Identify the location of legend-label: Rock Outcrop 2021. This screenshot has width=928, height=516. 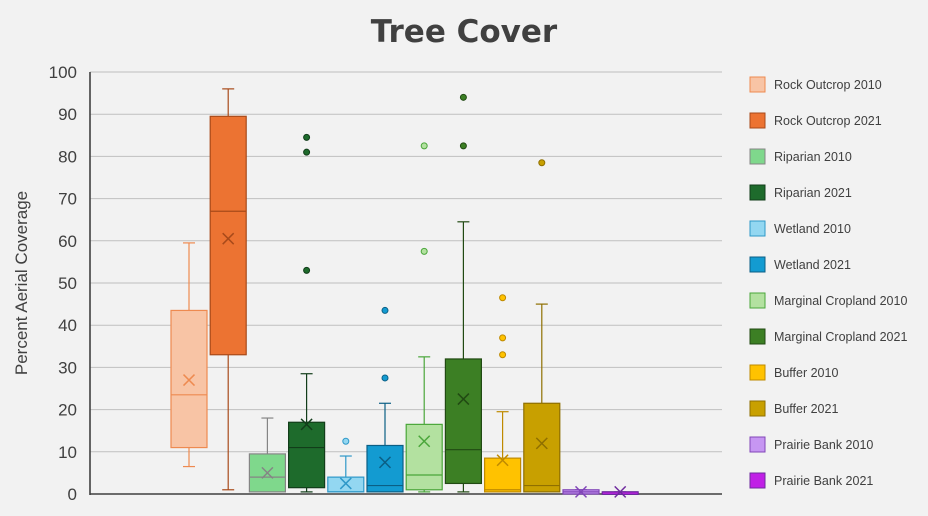
(828, 121).